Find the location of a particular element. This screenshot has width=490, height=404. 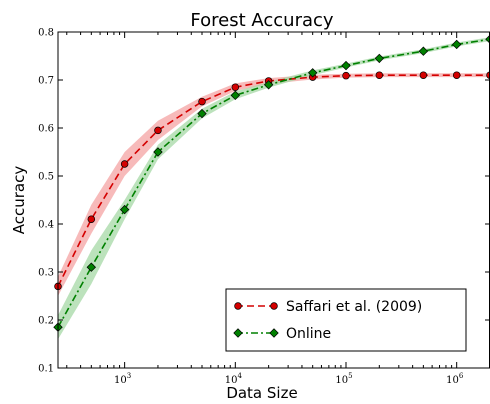

y-tick-label: 0.6 is located at coordinates (46, 129).